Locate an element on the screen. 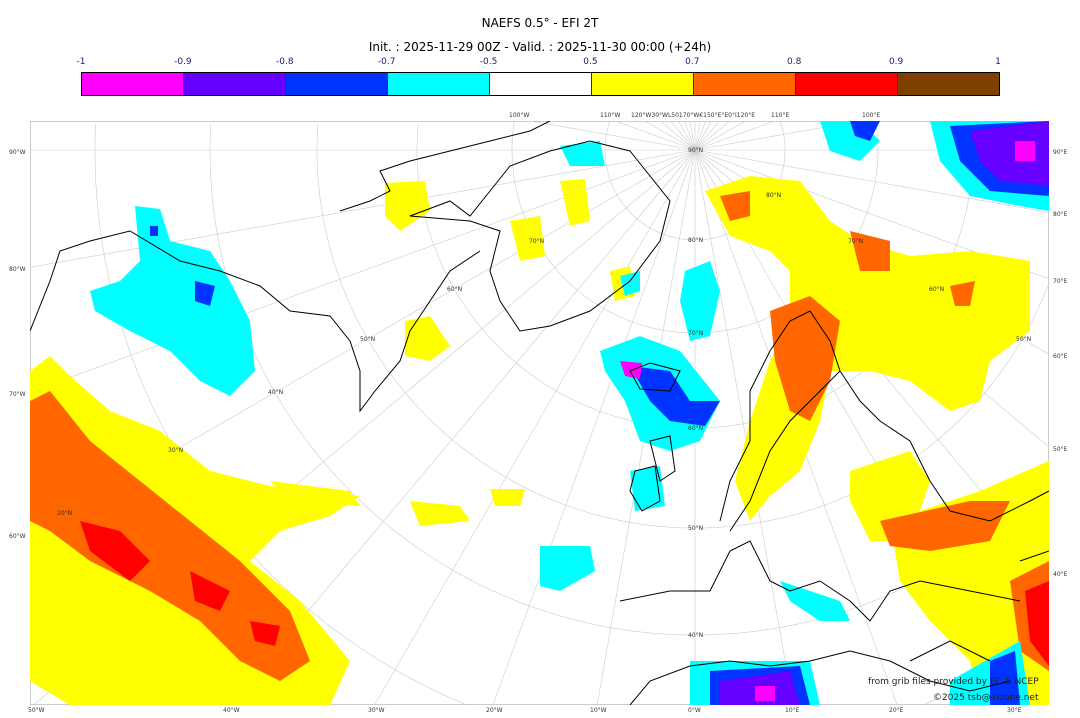 The image size is (1080, 718). map-title: NAEFS 0.5° - EFI 2T is located at coordinates (540, 23).